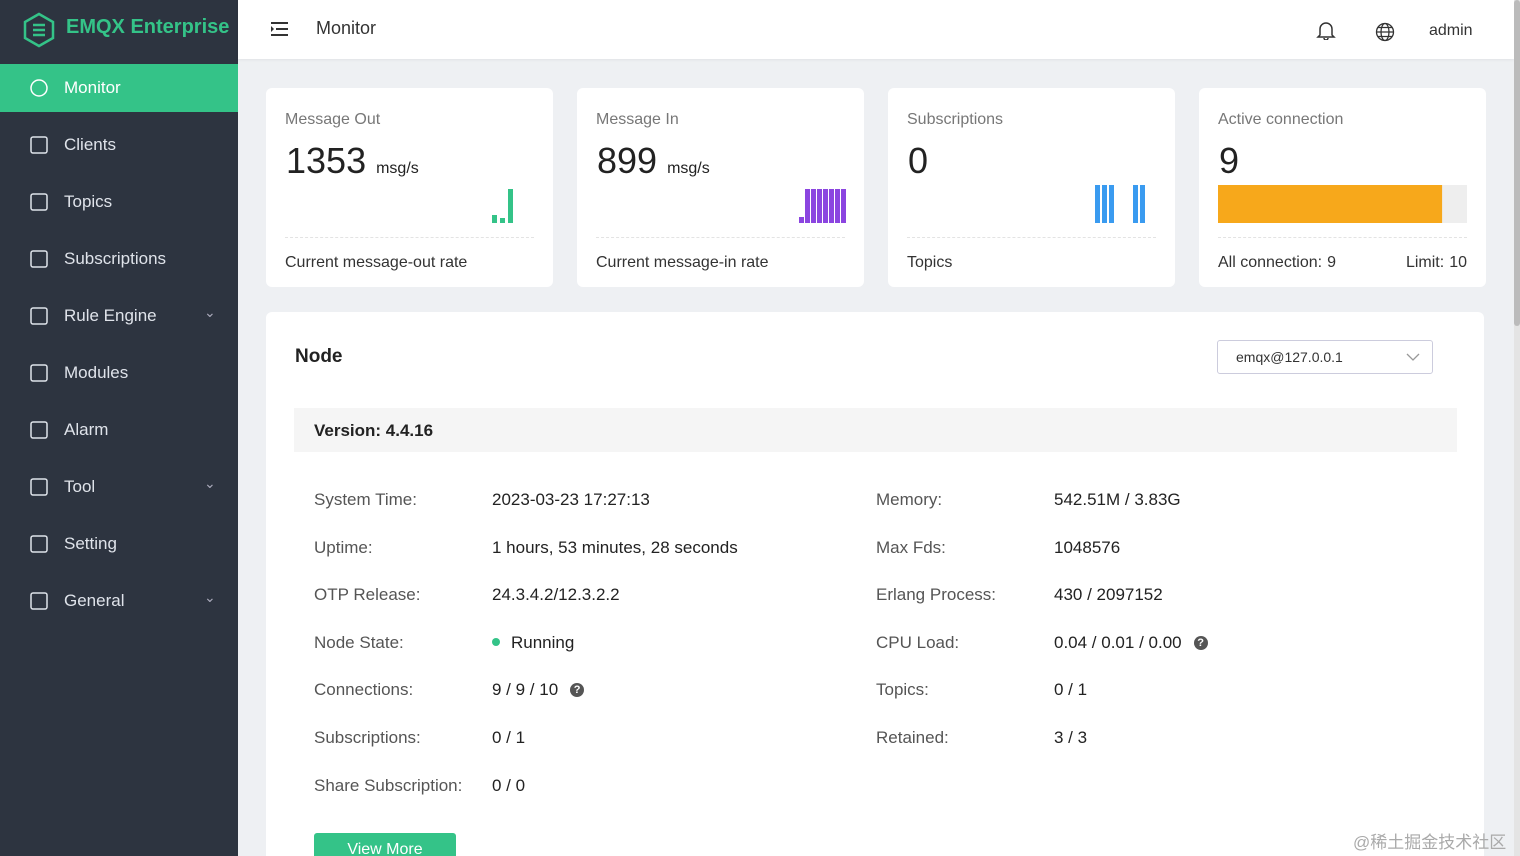  Describe the element at coordinates (88, 201) in the screenshot. I see `nav-label: Topics` at that location.